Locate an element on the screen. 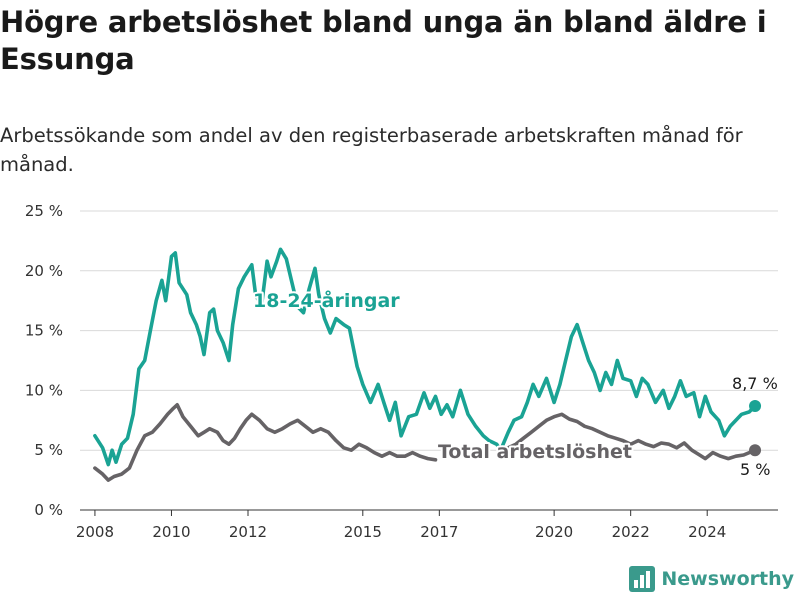 The image size is (800, 600). y-tick-label: 5 % is located at coordinates (48, 450).